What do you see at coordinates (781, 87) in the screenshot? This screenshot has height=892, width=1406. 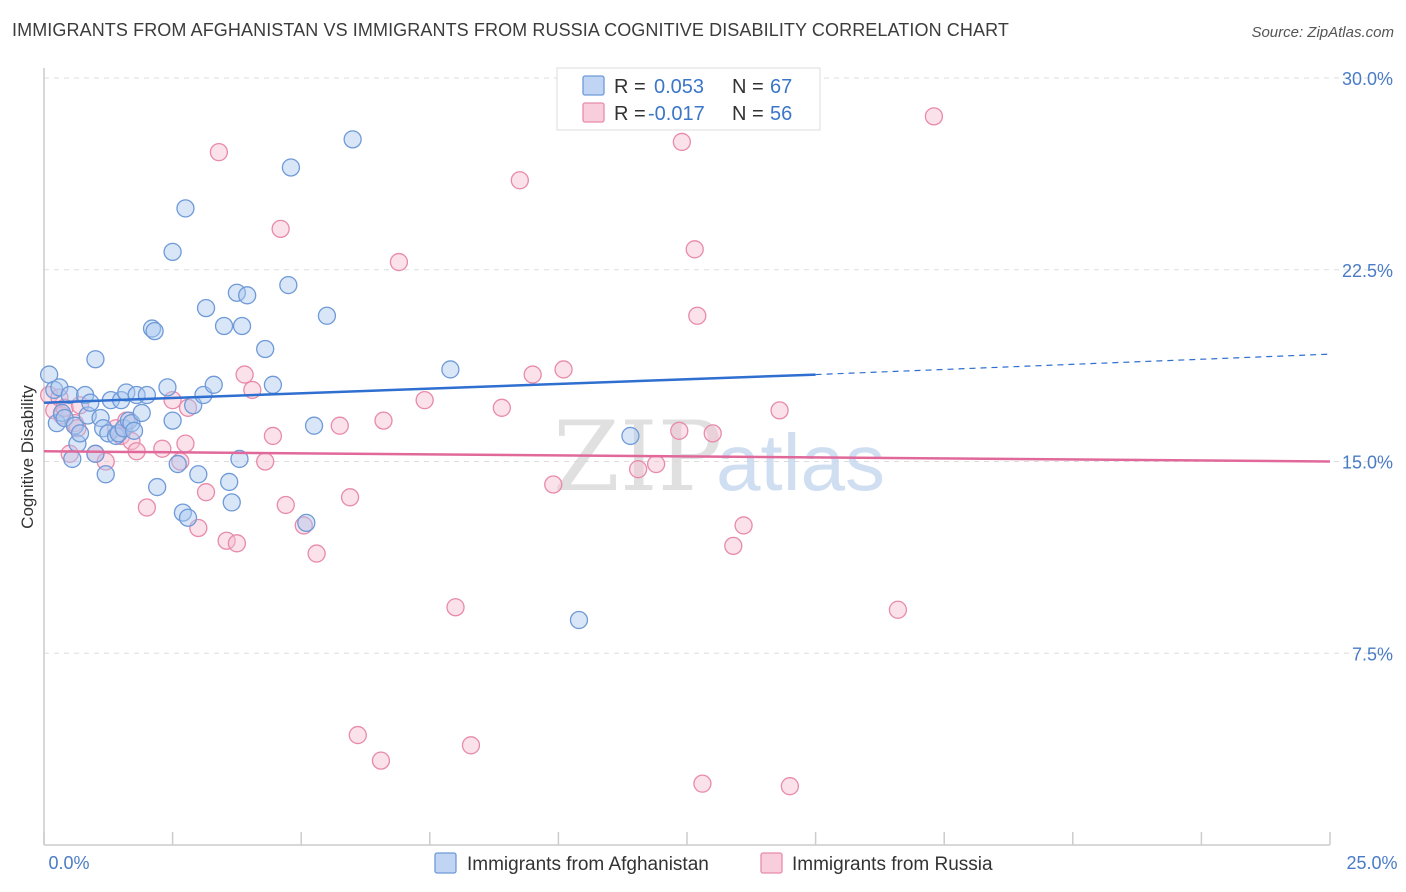 I see `afghanistan-n-value: 67` at bounding box center [781, 87].